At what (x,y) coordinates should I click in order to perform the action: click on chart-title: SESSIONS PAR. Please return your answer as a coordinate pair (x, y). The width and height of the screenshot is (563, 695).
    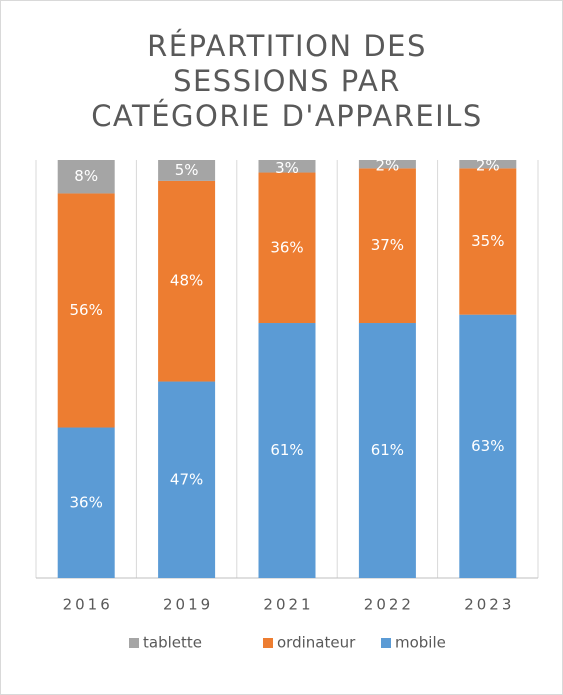
    Looking at the image, I should click on (287, 81).